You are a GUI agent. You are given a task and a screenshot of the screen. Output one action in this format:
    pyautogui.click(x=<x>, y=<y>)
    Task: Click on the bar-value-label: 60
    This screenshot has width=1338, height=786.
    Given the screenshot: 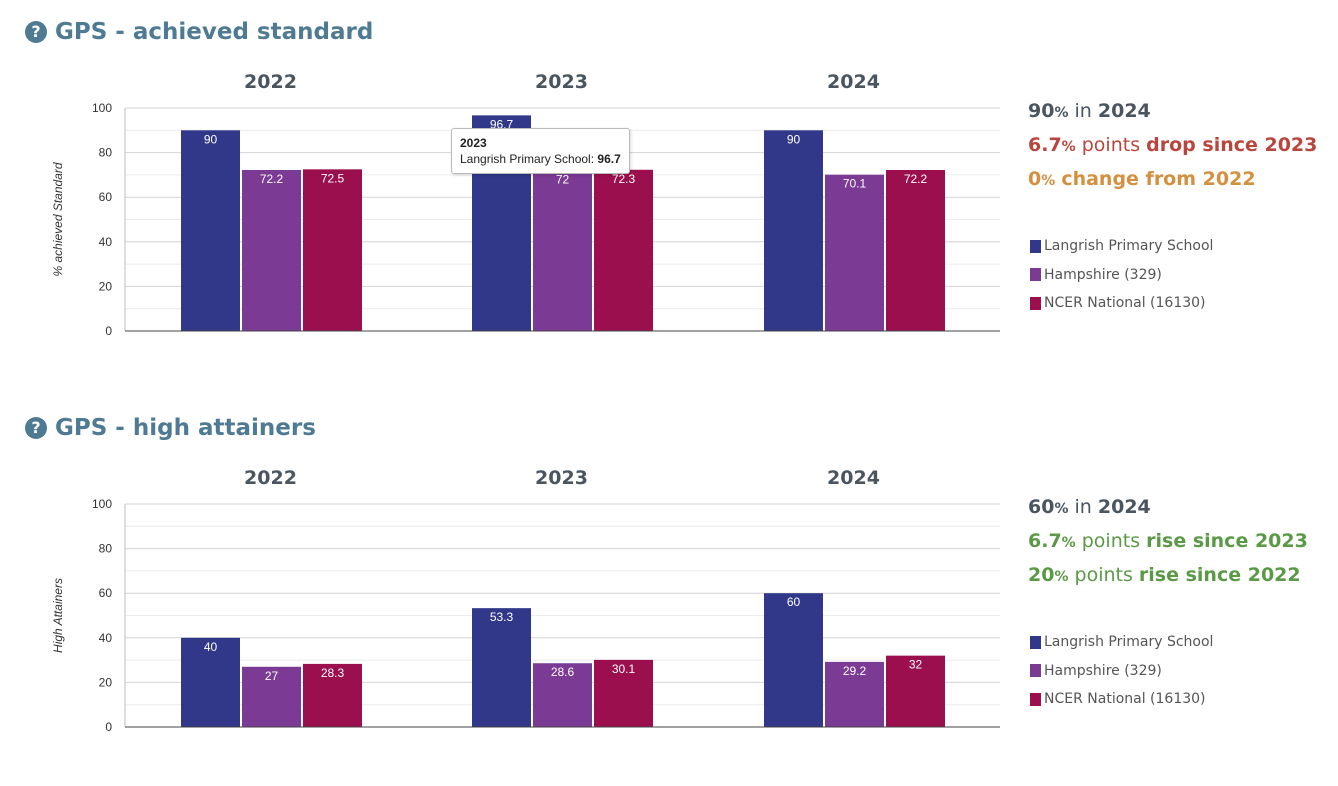 What is the action you would take?
    pyautogui.click(x=794, y=602)
    